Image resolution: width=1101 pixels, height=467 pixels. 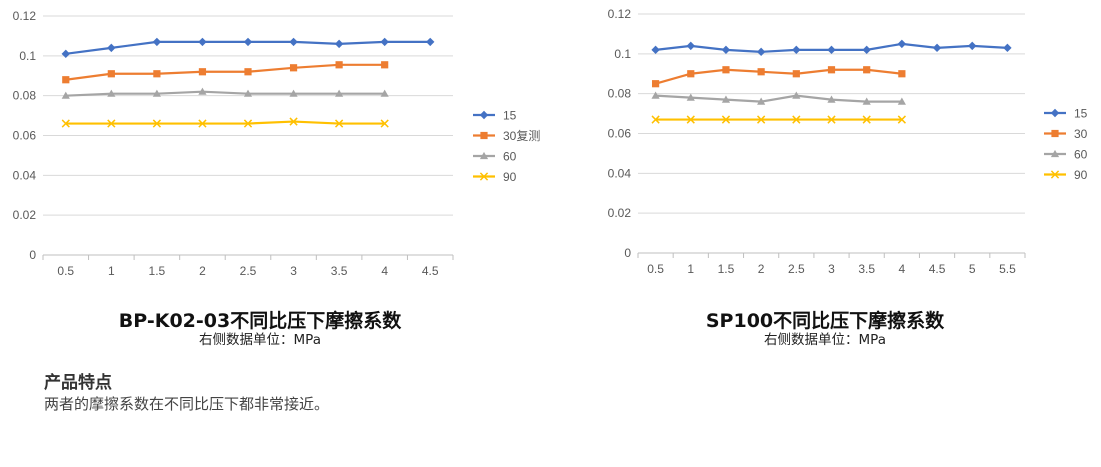 What do you see at coordinates (521, 136) in the screenshot?
I see `legend-label: 30复测` at bounding box center [521, 136].